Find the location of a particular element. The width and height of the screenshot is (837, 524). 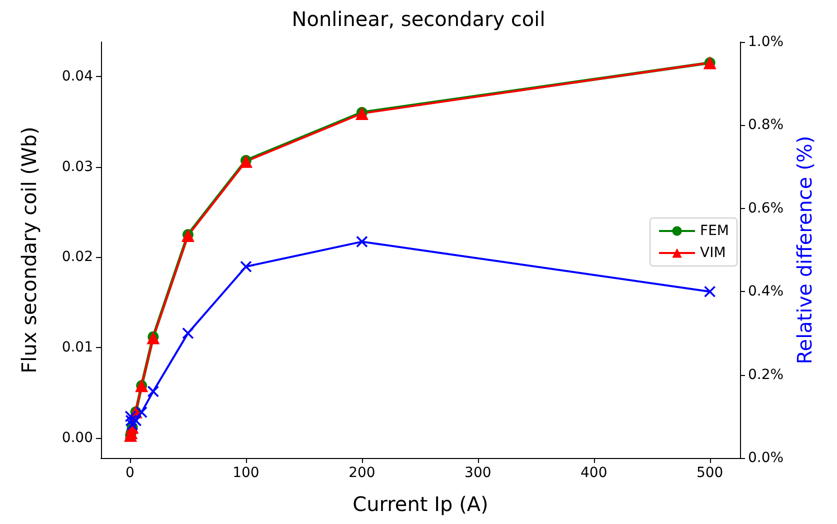

y2-tick-label: 0.0% is located at coordinates (766, 458).